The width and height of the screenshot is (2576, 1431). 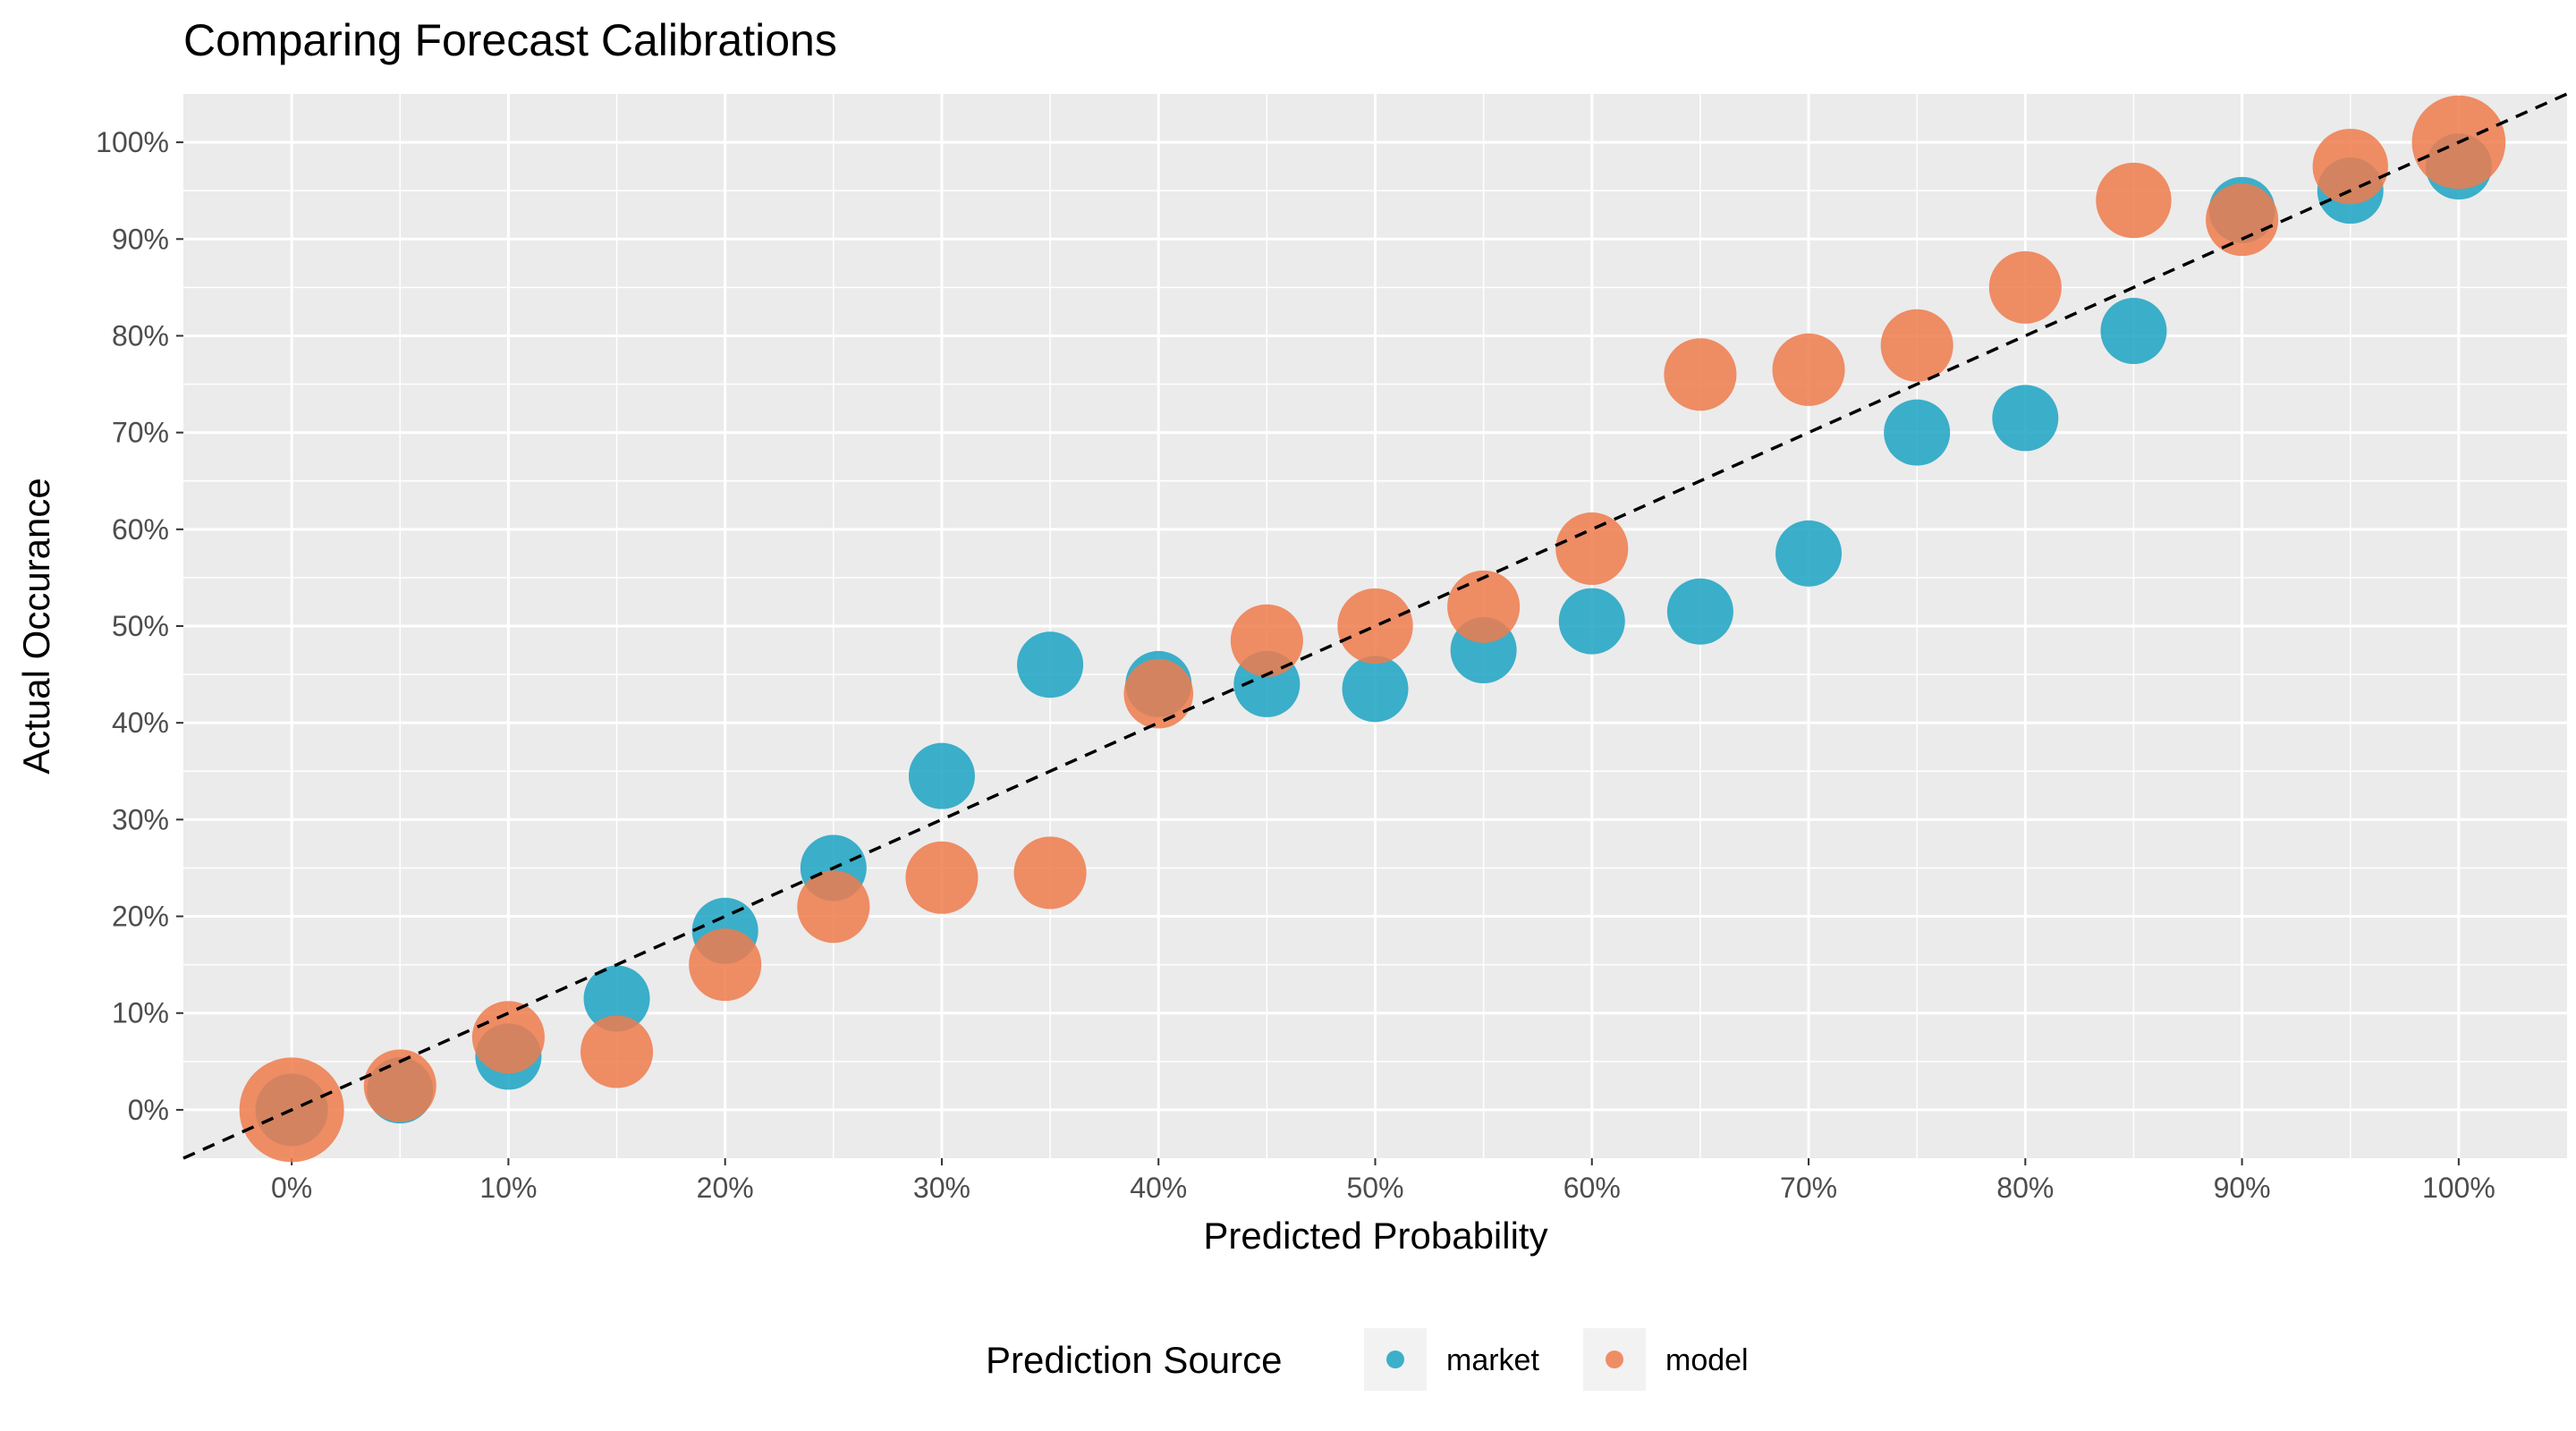 I want to click on x-tick-label: 20%, so click(x=725, y=1188).